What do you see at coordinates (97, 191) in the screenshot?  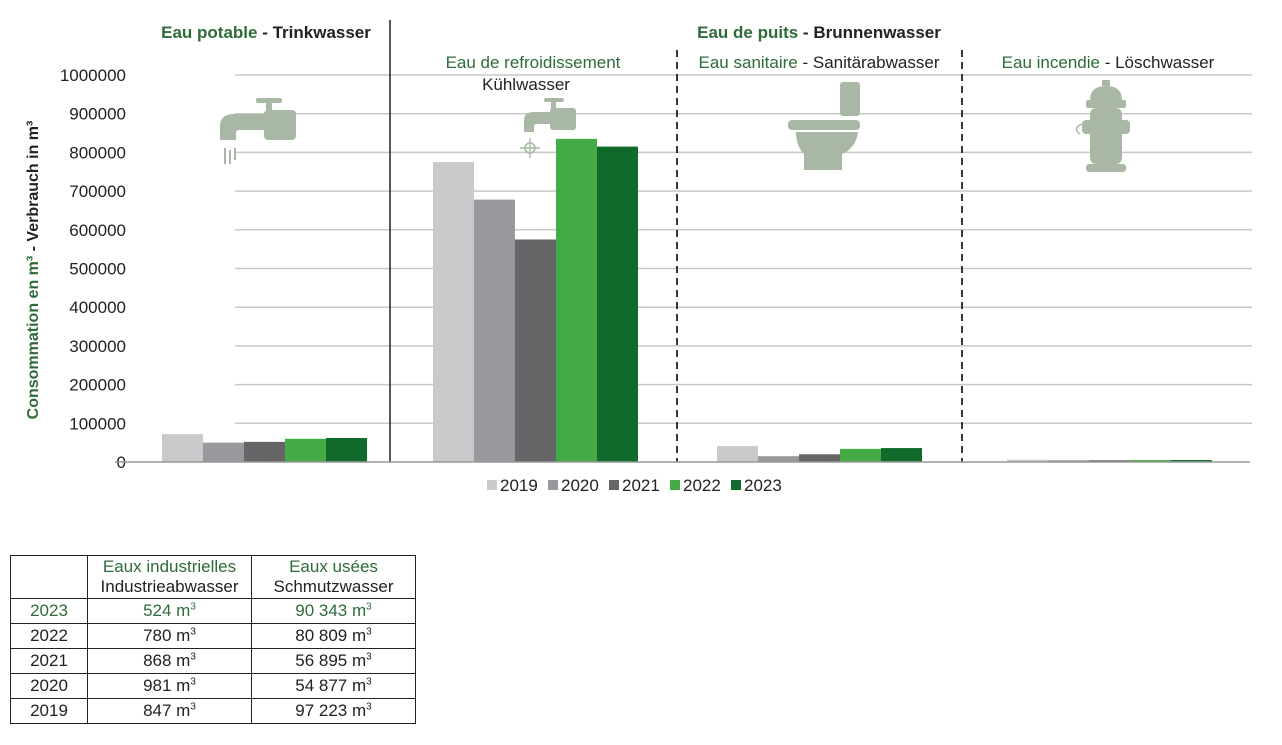 I see `y-tick-label: 700000` at bounding box center [97, 191].